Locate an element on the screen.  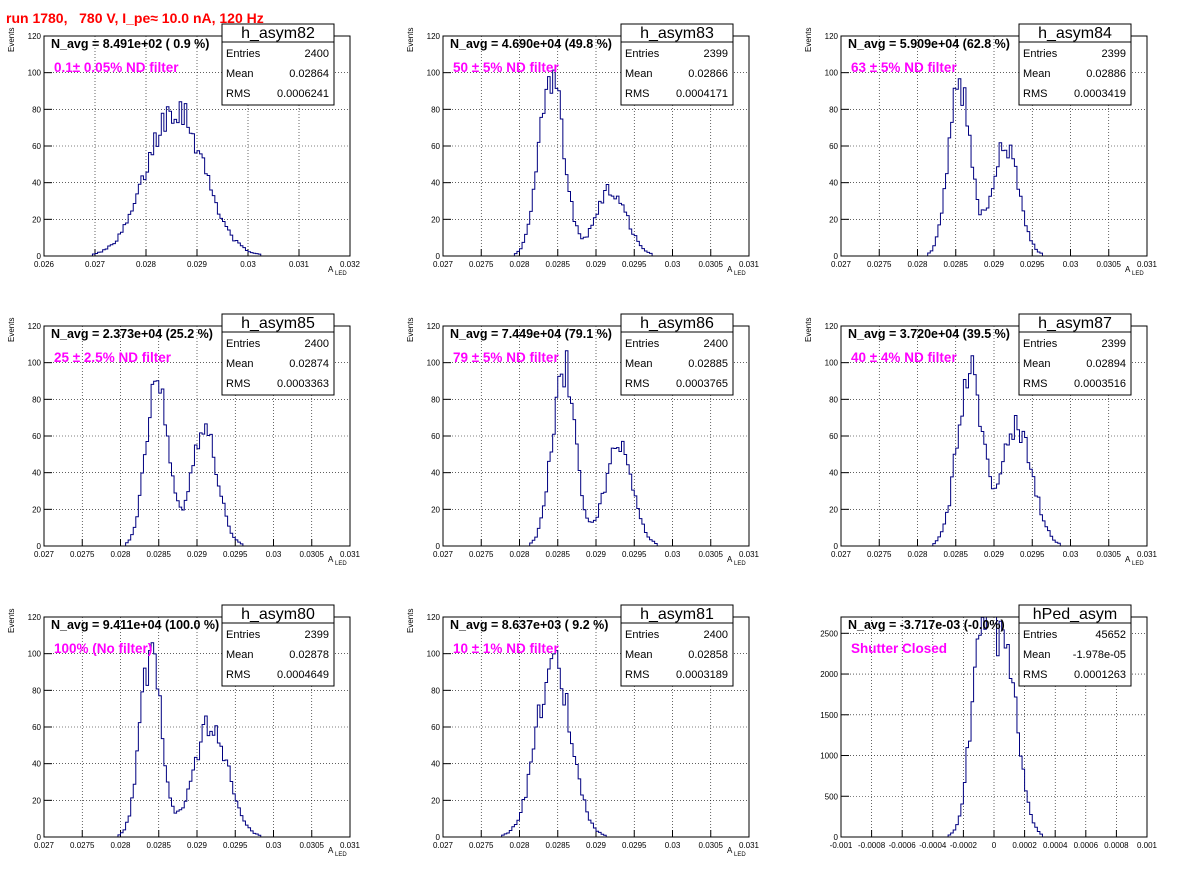
filter-label: 79 ± 5% ND filter is located at coordinates (506, 357).